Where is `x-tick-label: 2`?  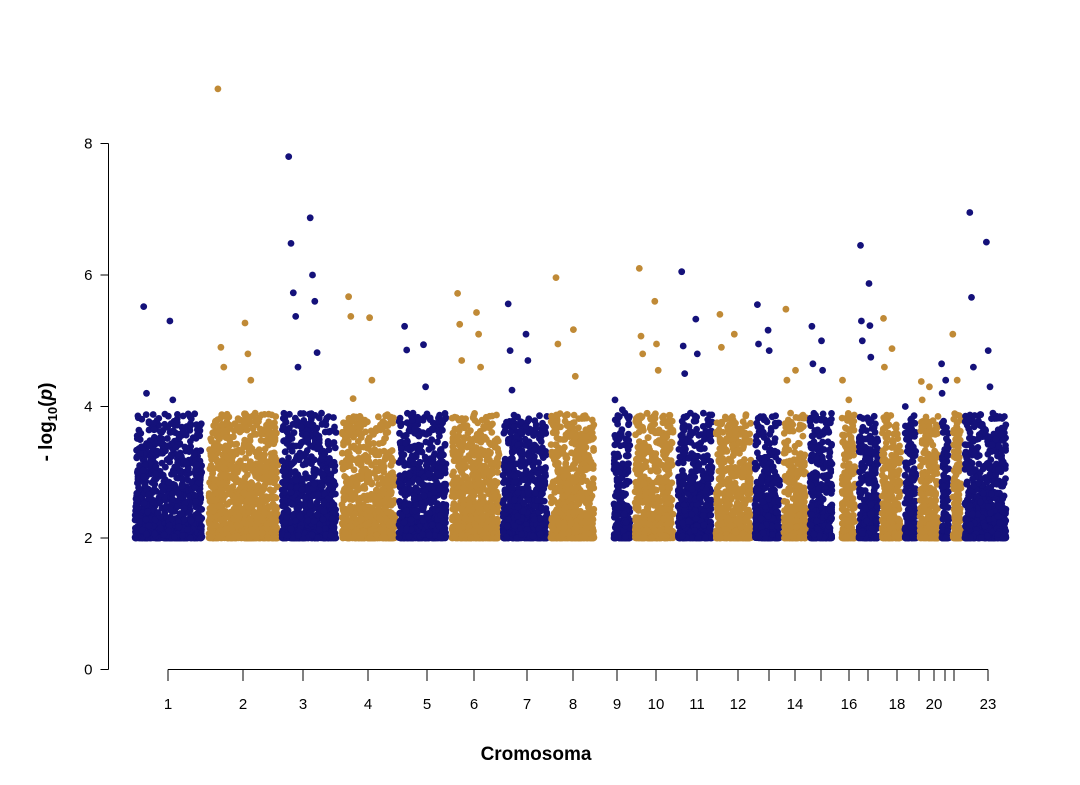 x-tick-label: 2 is located at coordinates (243, 704).